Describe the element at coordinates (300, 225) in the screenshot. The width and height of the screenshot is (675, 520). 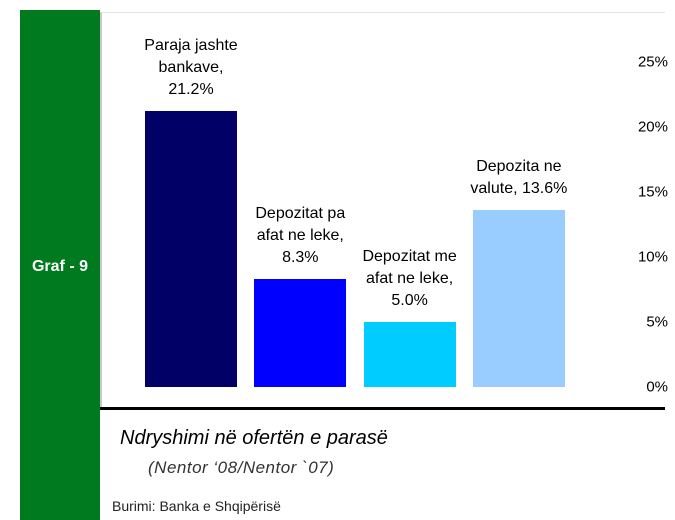
I see `category-label: Depozitat pa afat ne leke,` at that location.